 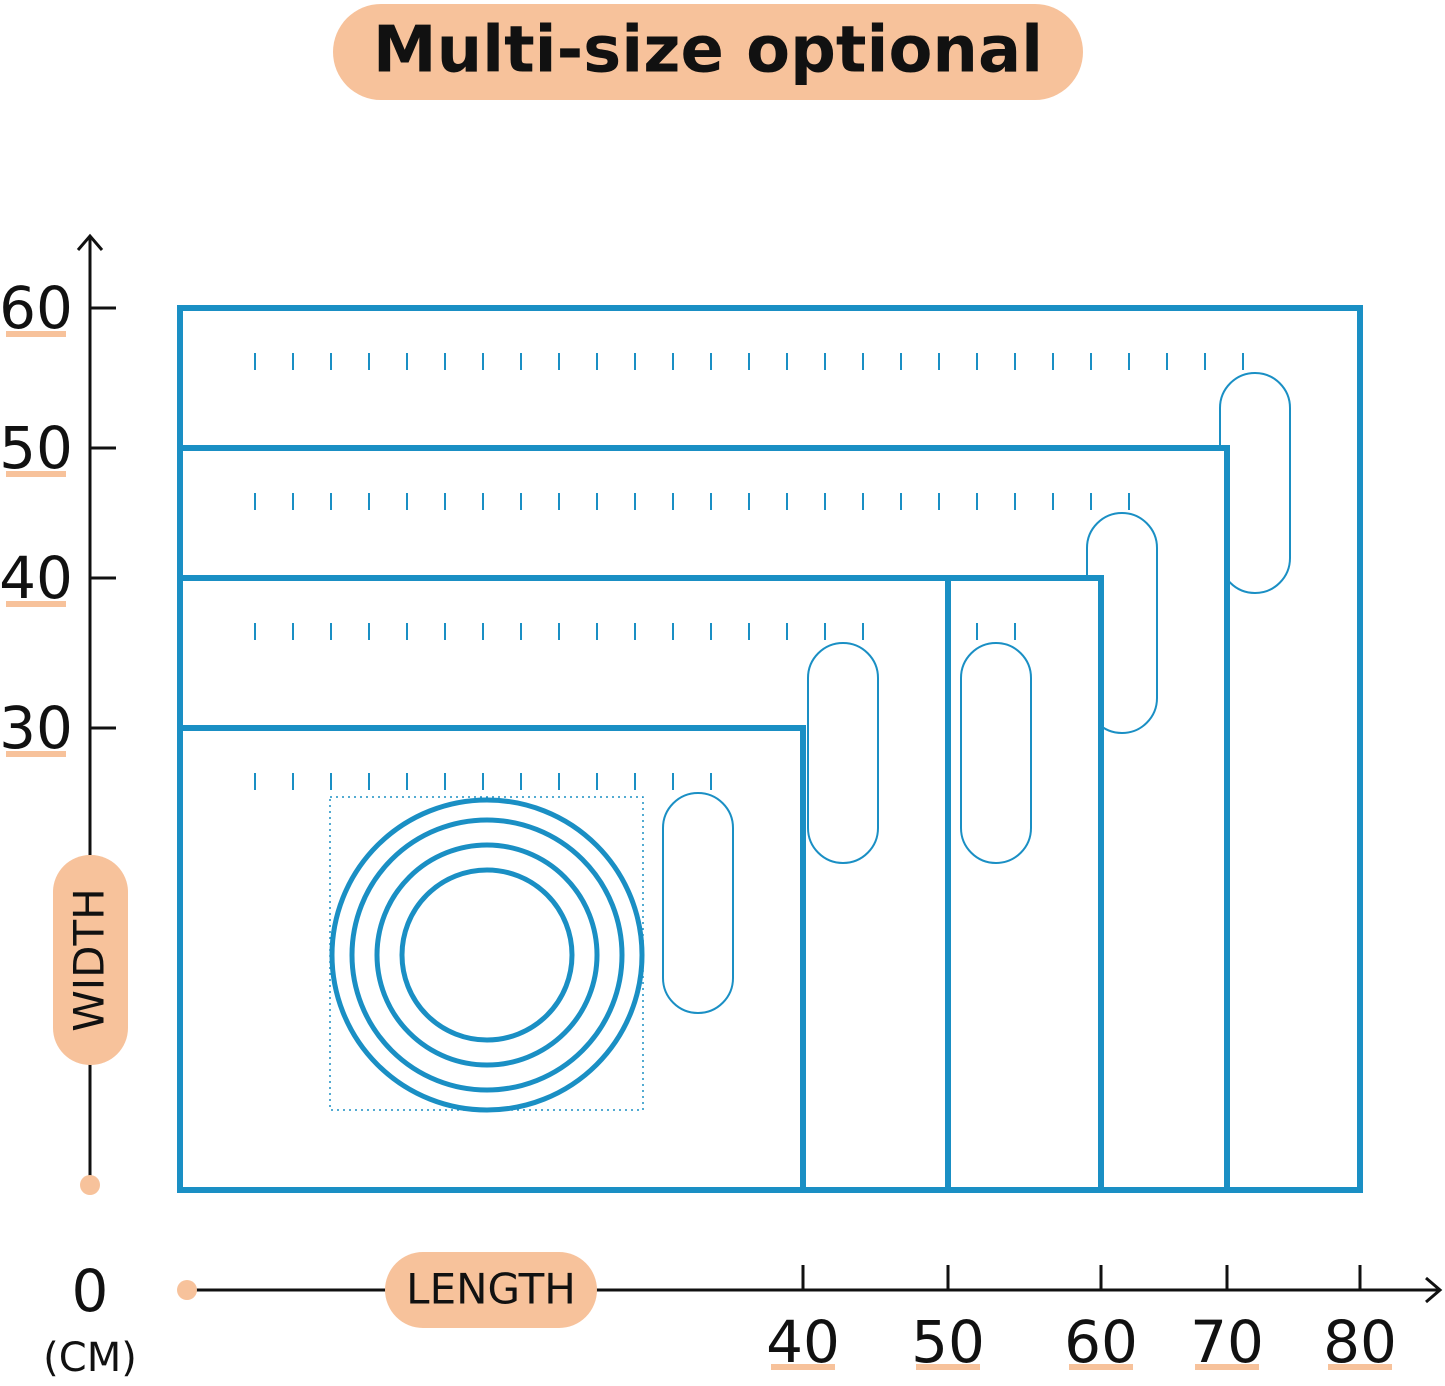 What do you see at coordinates (948, 1342) in the screenshot?
I see `x-tick-label: 50` at bounding box center [948, 1342].